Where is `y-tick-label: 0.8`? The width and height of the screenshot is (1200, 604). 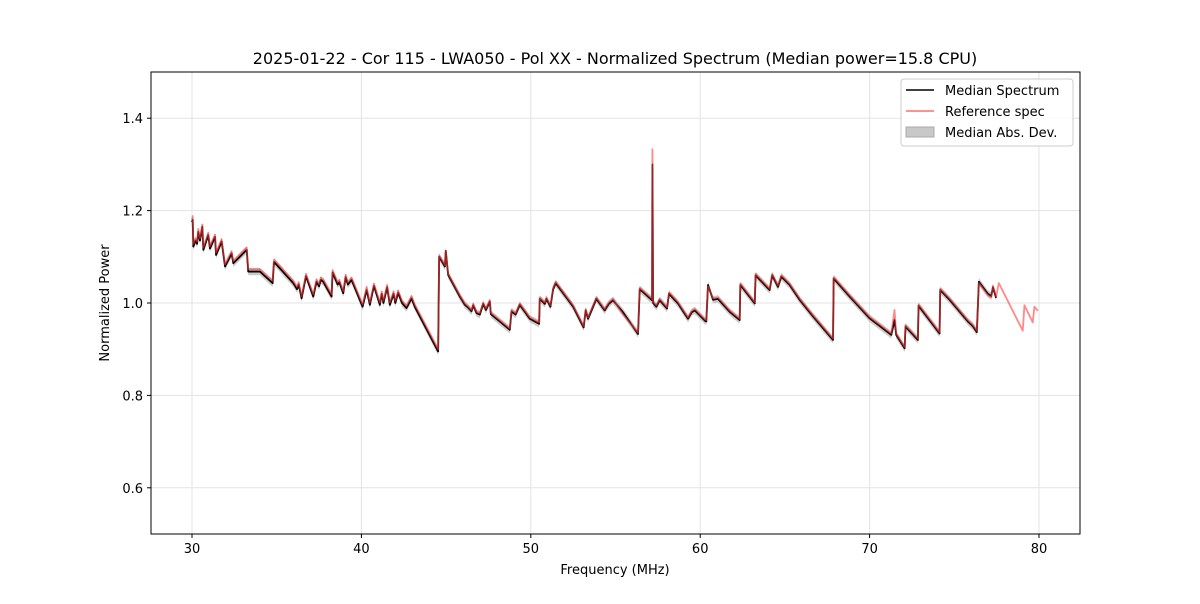
y-tick-label: 0.8 is located at coordinates (132, 396).